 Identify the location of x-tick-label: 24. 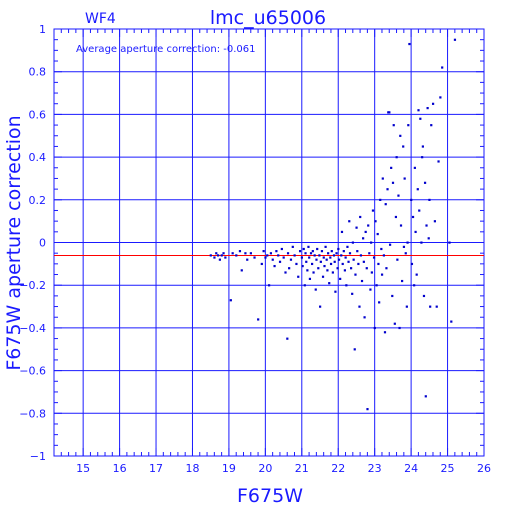
(411, 468).